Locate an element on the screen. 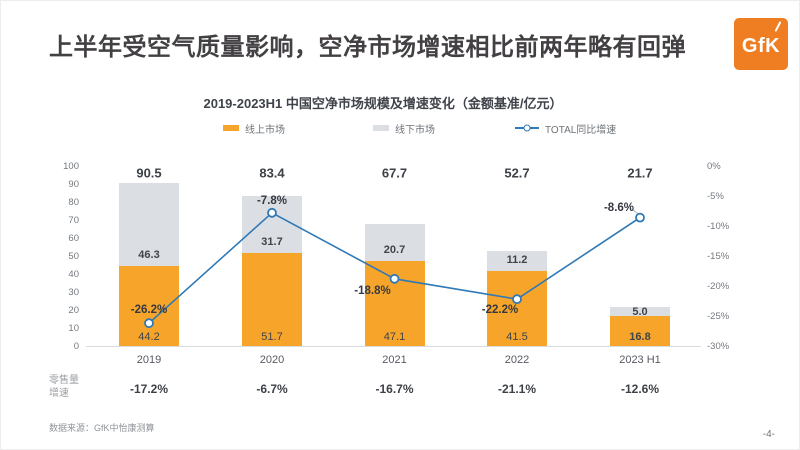 Image resolution: width=800 pixels, height=450 pixels. retail-volume-growth-value: -16.7% is located at coordinates (394, 389).